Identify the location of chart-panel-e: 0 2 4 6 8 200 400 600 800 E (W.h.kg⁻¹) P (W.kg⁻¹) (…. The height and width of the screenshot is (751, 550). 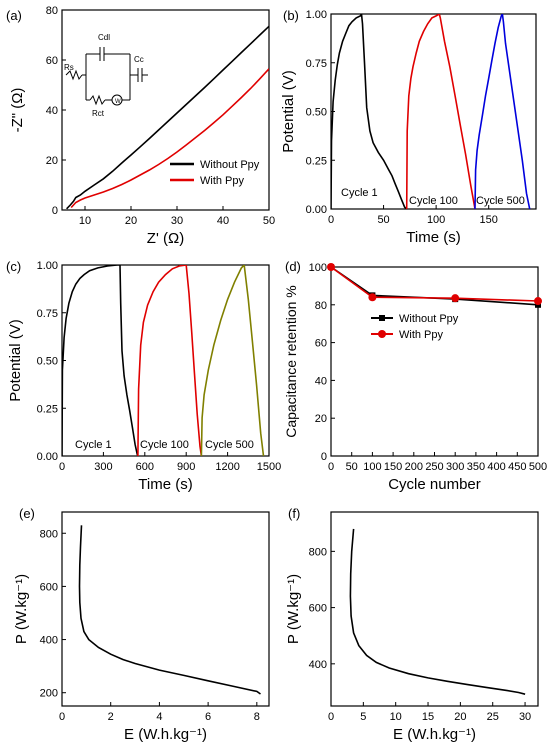
(141, 624).